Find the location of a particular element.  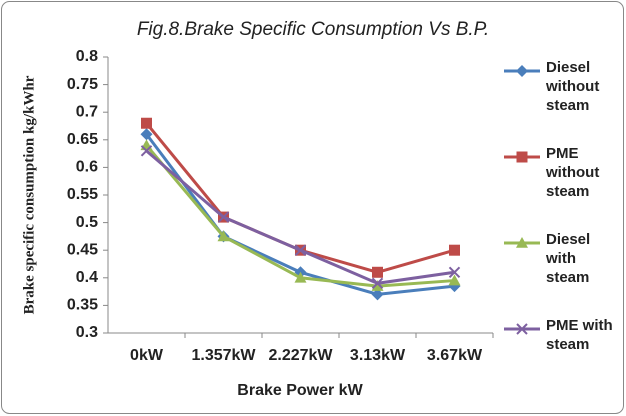

chart-title: Fig.8.Brake Specific Consumption Vs B.P. is located at coordinates (313, 29).